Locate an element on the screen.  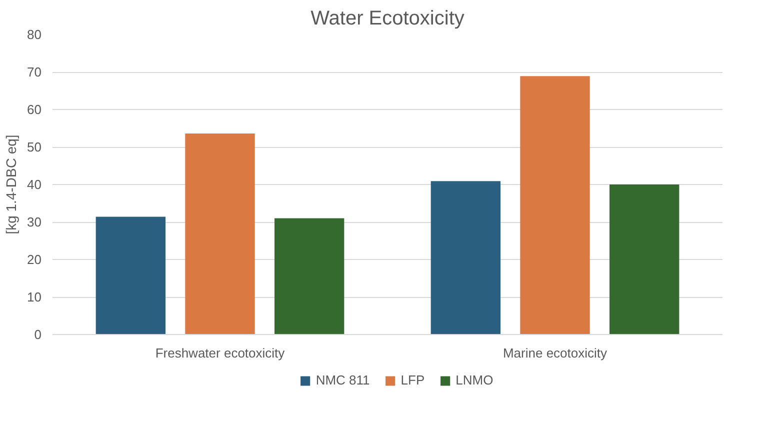
y-tick-label: 20 is located at coordinates (34, 259).